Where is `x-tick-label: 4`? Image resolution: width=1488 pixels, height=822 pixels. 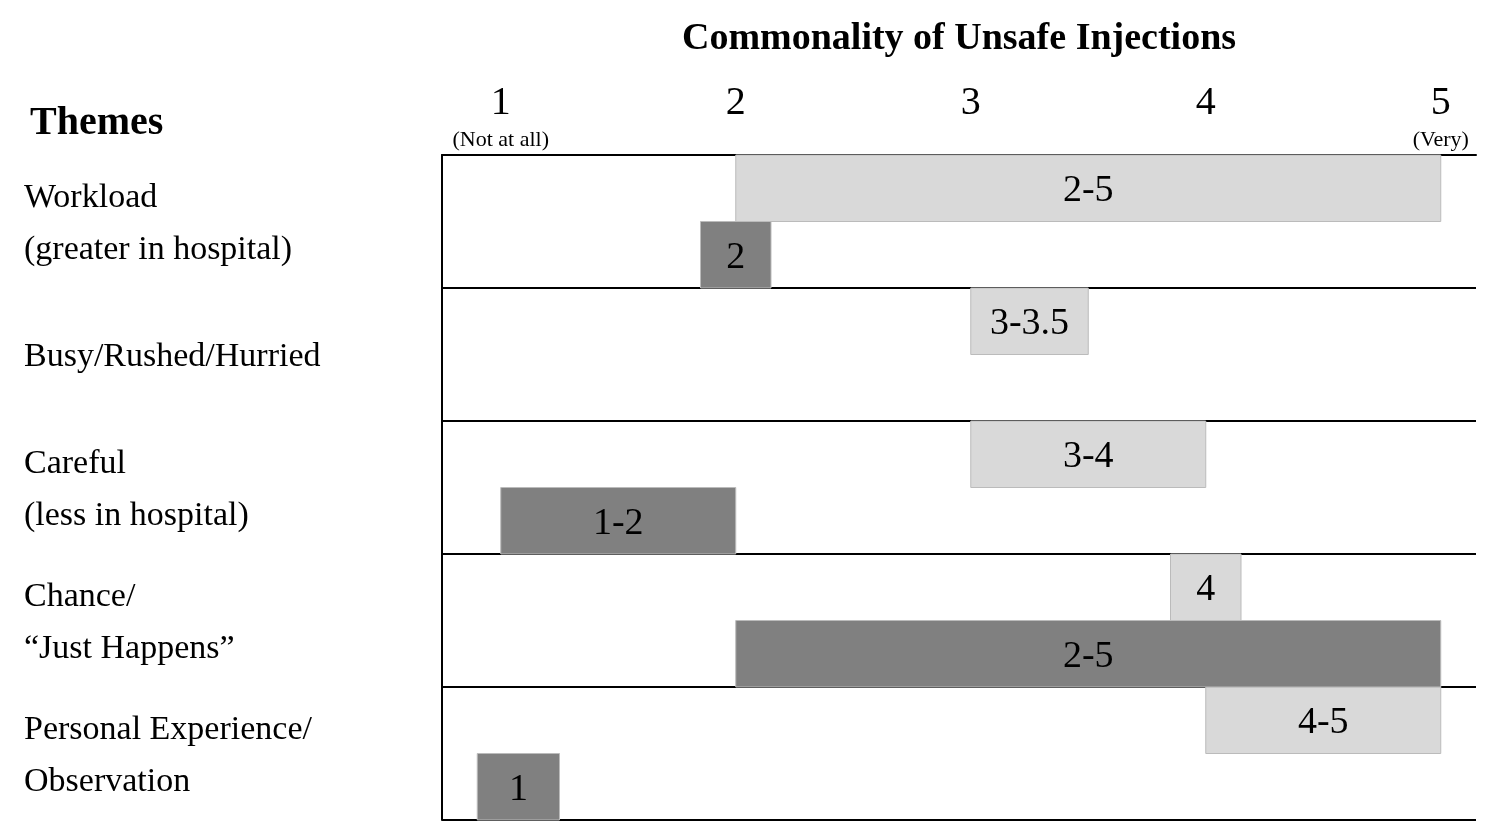 x-tick-label: 4 is located at coordinates (1205, 100).